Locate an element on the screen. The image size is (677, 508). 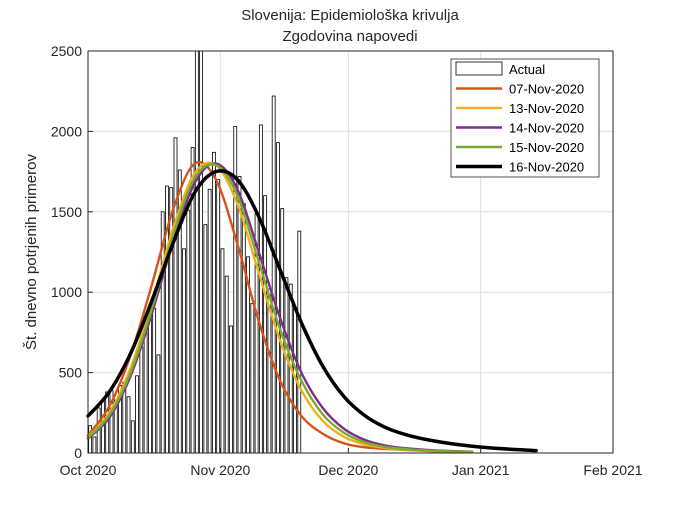
y-tick-label: 0 is located at coordinates (78, 453).